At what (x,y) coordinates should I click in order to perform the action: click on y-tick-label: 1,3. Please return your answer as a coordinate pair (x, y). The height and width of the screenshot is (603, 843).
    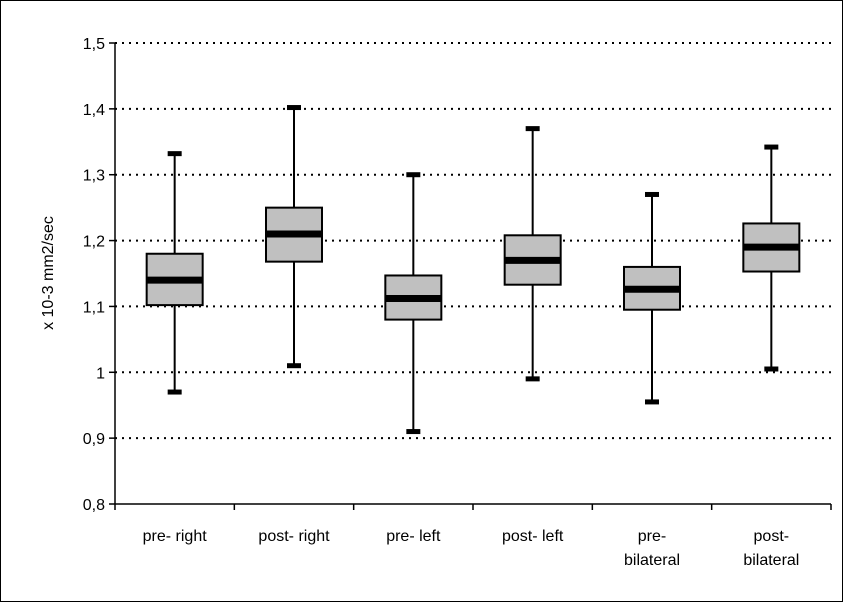
    Looking at the image, I should click on (94, 176).